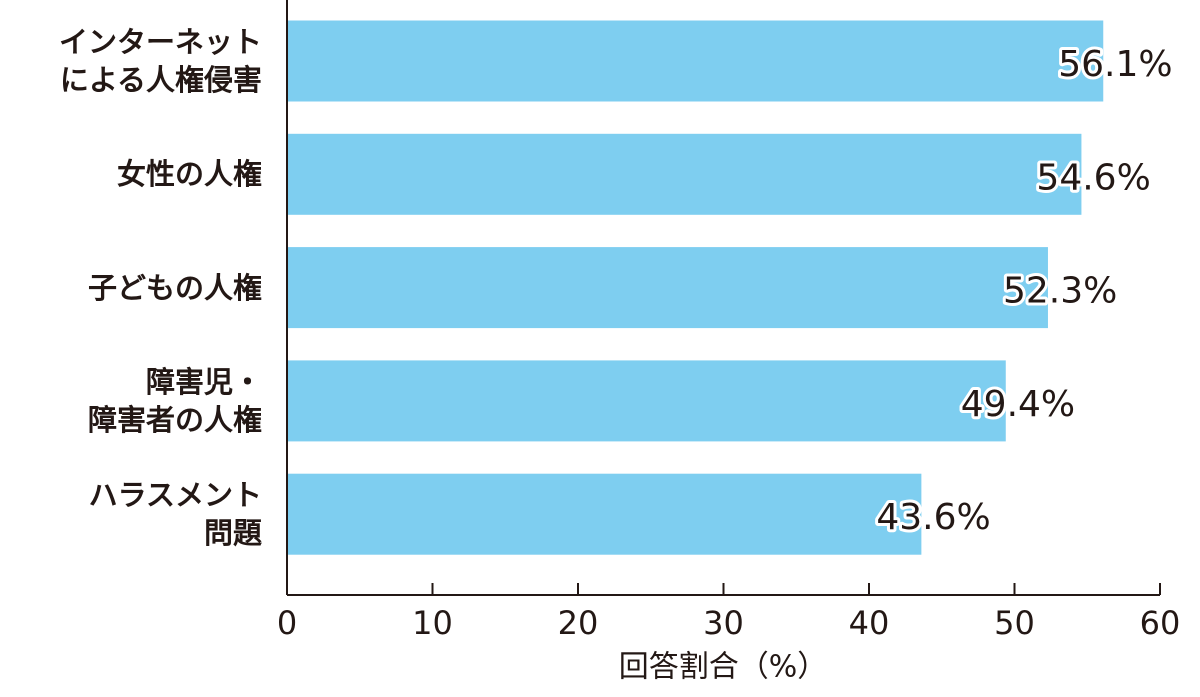 This screenshot has height=697, width=1200. I want to click on value-label: 49.4%, so click(1018, 404).